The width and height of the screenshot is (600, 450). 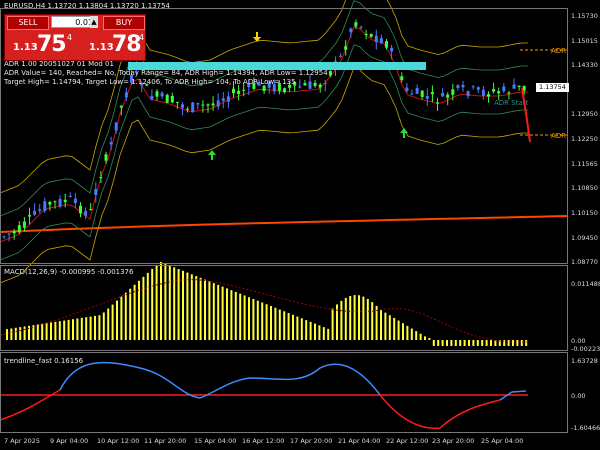 I want to click on trendline-axis-label: -1.60466, so click(x=585, y=428).